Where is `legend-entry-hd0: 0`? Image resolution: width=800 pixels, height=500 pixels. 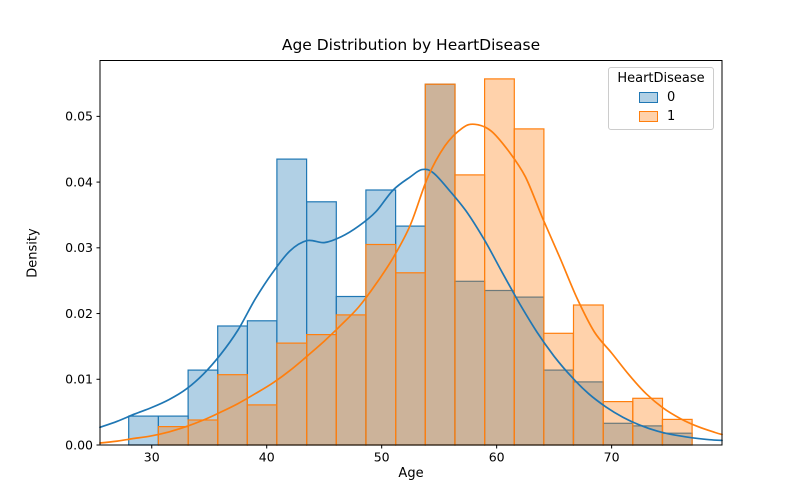
legend-entry-hd0: 0 is located at coordinates (661, 97).